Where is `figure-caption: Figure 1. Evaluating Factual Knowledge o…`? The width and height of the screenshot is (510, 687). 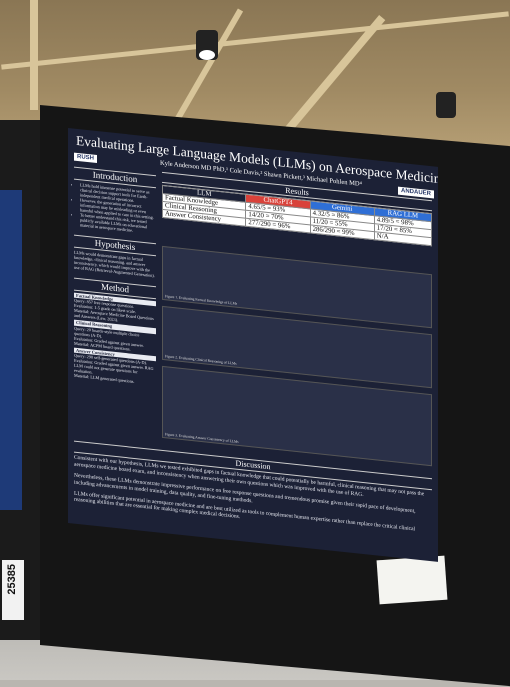
figure-caption: Figure 1. Evaluating Factual Knowledge o… is located at coordinates (201, 300).